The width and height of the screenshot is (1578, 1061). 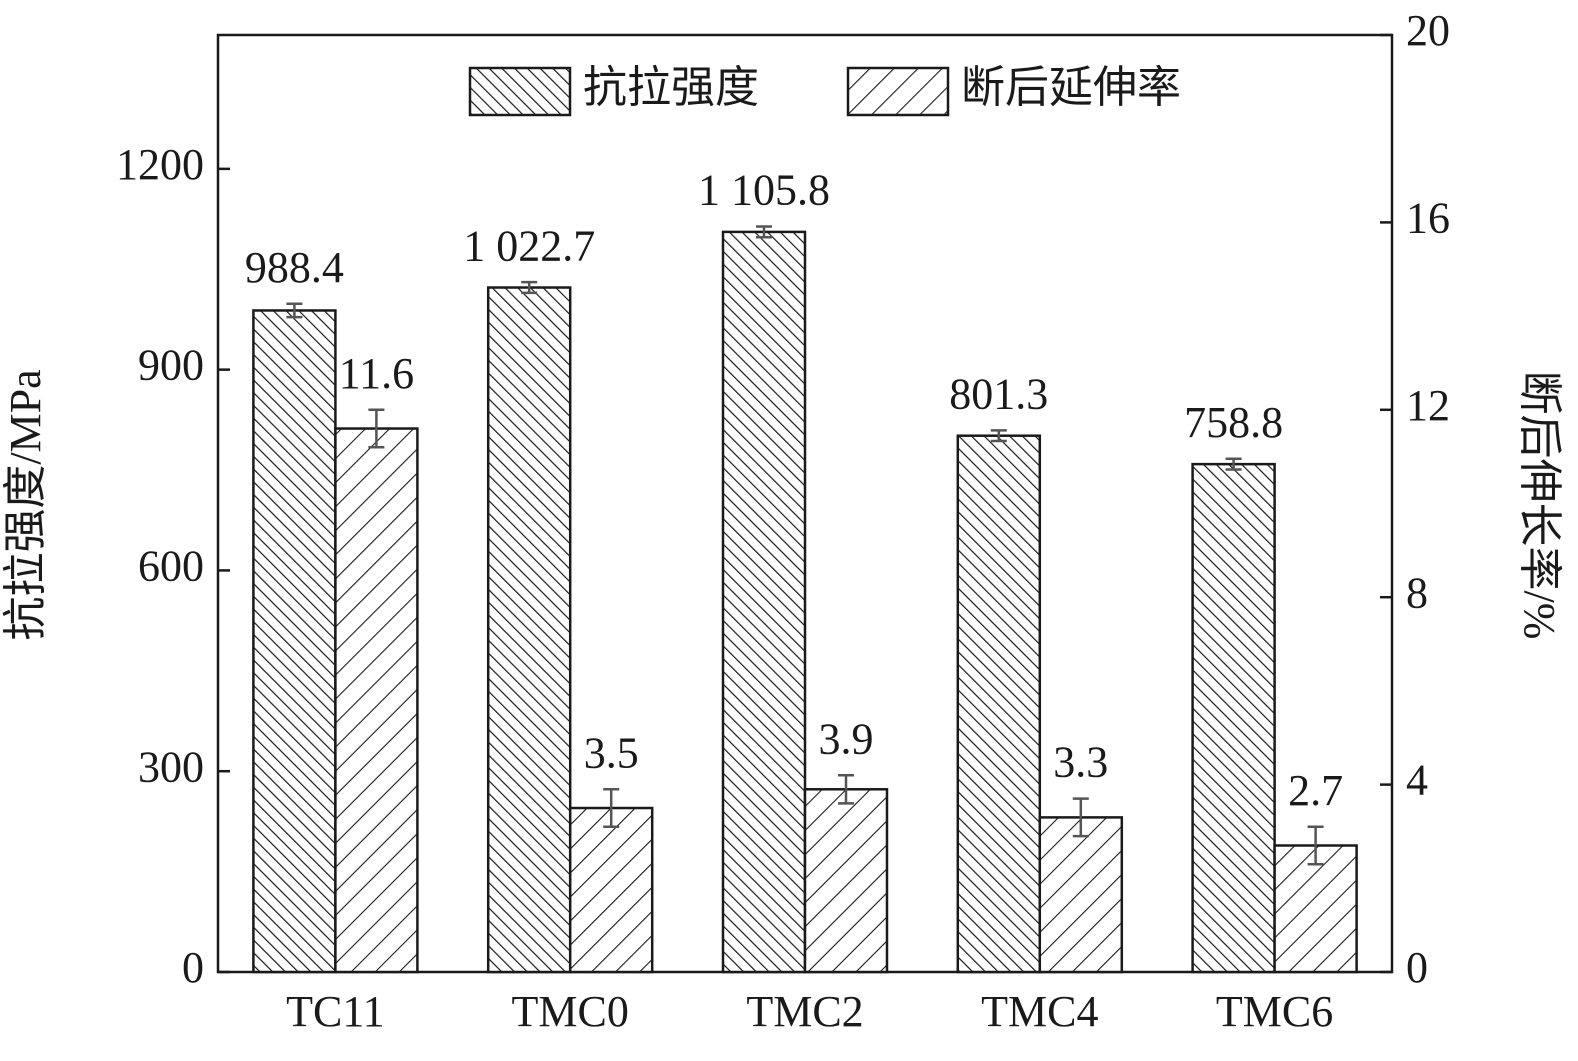 I want to click on value-label: 3.5, so click(x=611, y=752).